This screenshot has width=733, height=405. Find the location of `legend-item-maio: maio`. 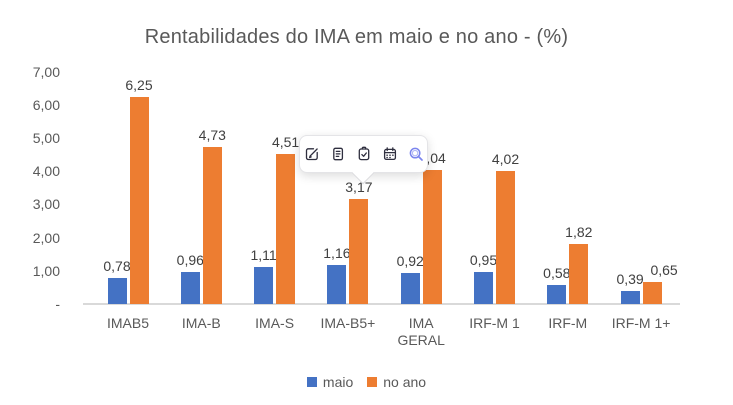

legend-item-maio: maio is located at coordinates (330, 382).